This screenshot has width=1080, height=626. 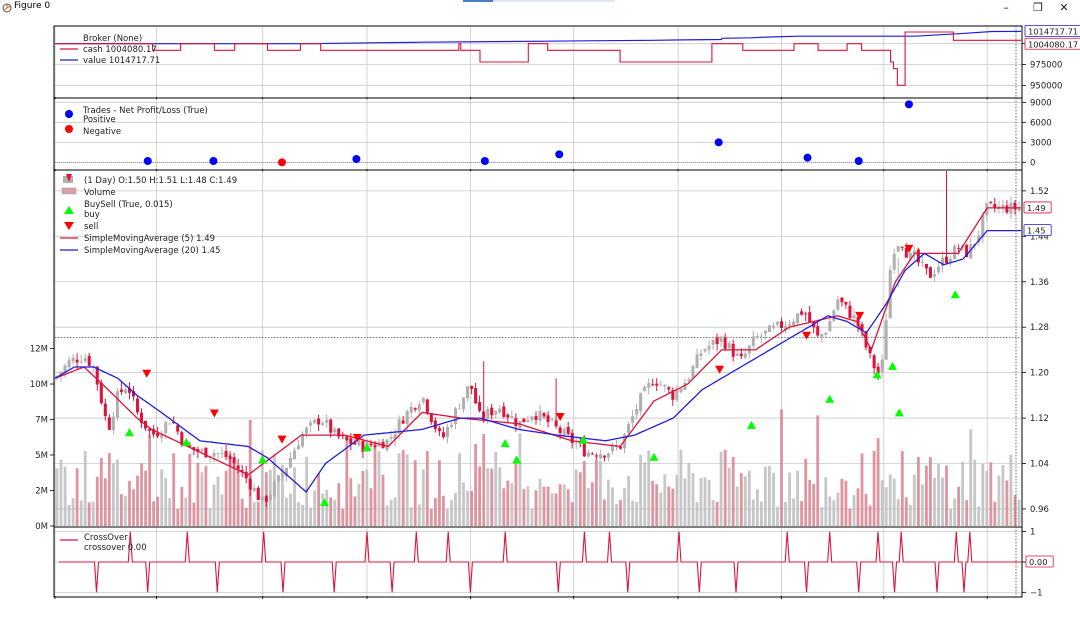 I want to click on price-legend-sell-swatch, so click(x=69, y=226).